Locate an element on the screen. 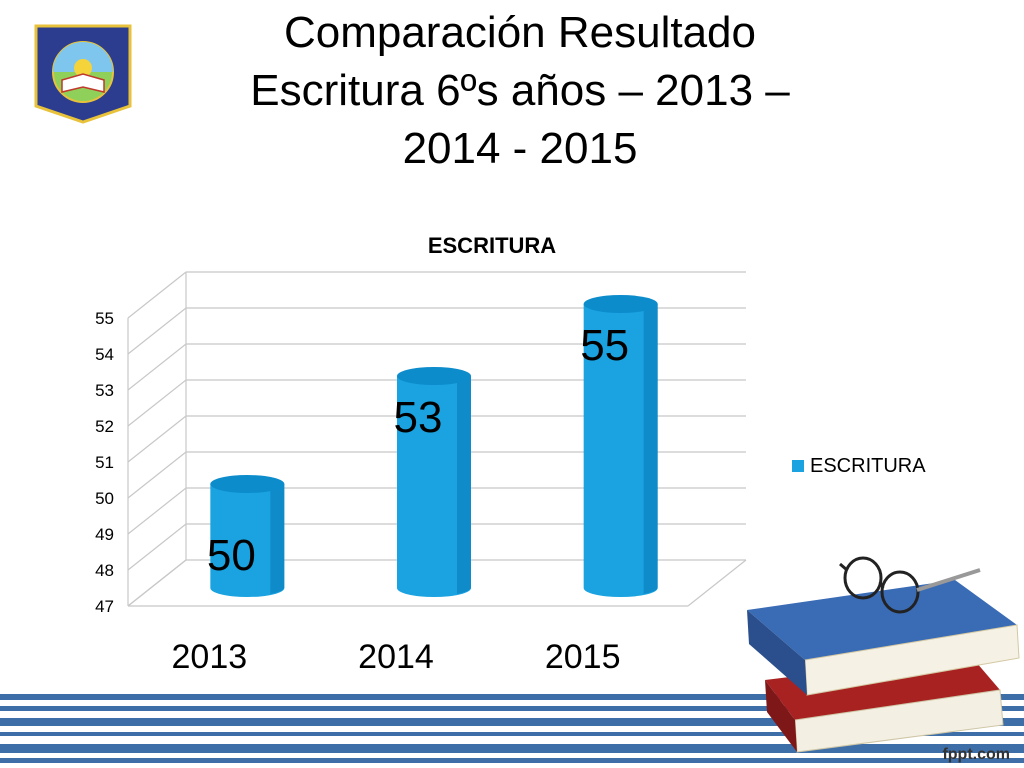  y-tick-label: 52 is located at coordinates (104, 426).